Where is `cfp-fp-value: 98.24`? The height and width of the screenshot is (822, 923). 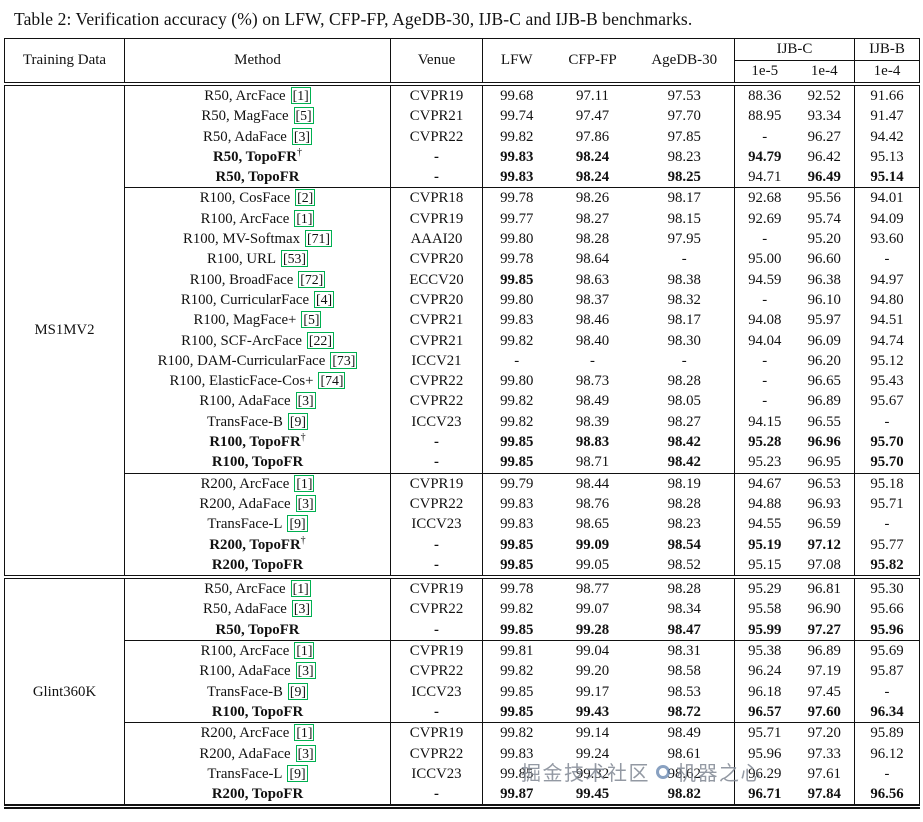
cfp-fp-value: 98.24 is located at coordinates (592, 156).